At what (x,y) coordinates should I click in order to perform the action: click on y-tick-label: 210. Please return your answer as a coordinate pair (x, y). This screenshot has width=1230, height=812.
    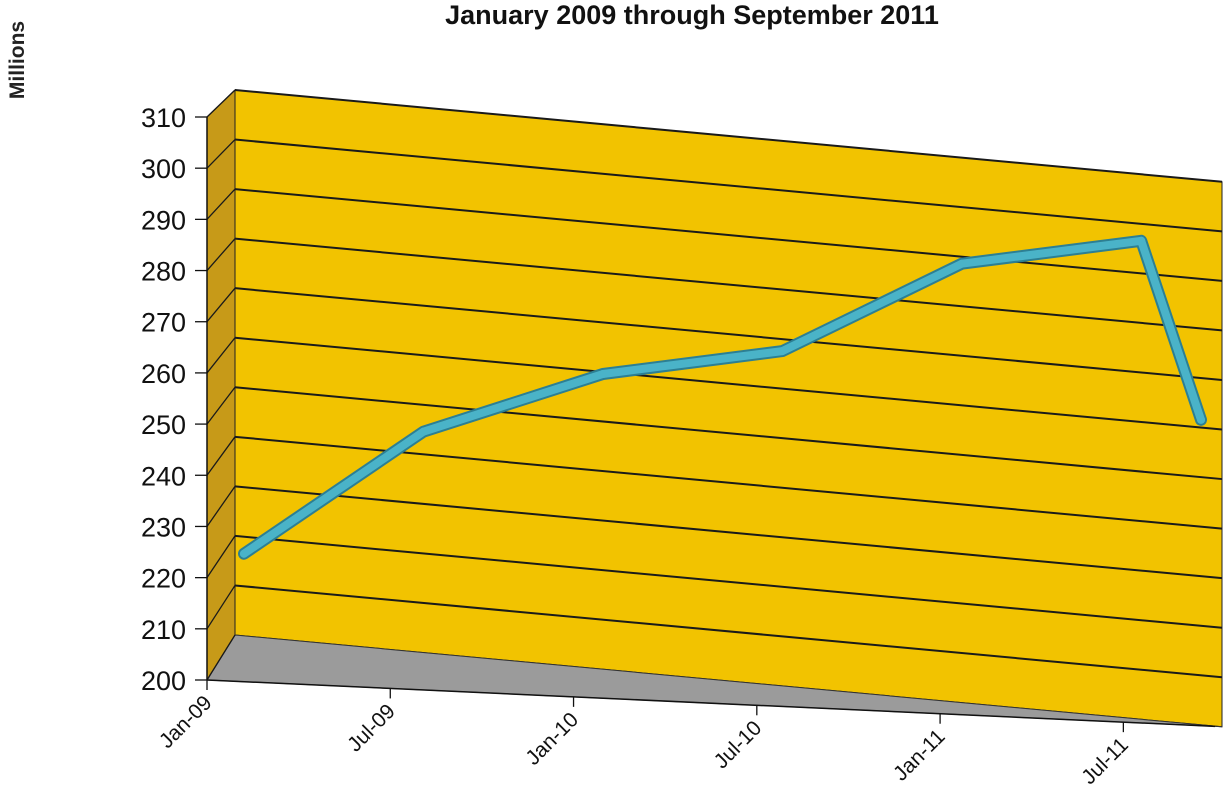
    Looking at the image, I should click on (163, 630).